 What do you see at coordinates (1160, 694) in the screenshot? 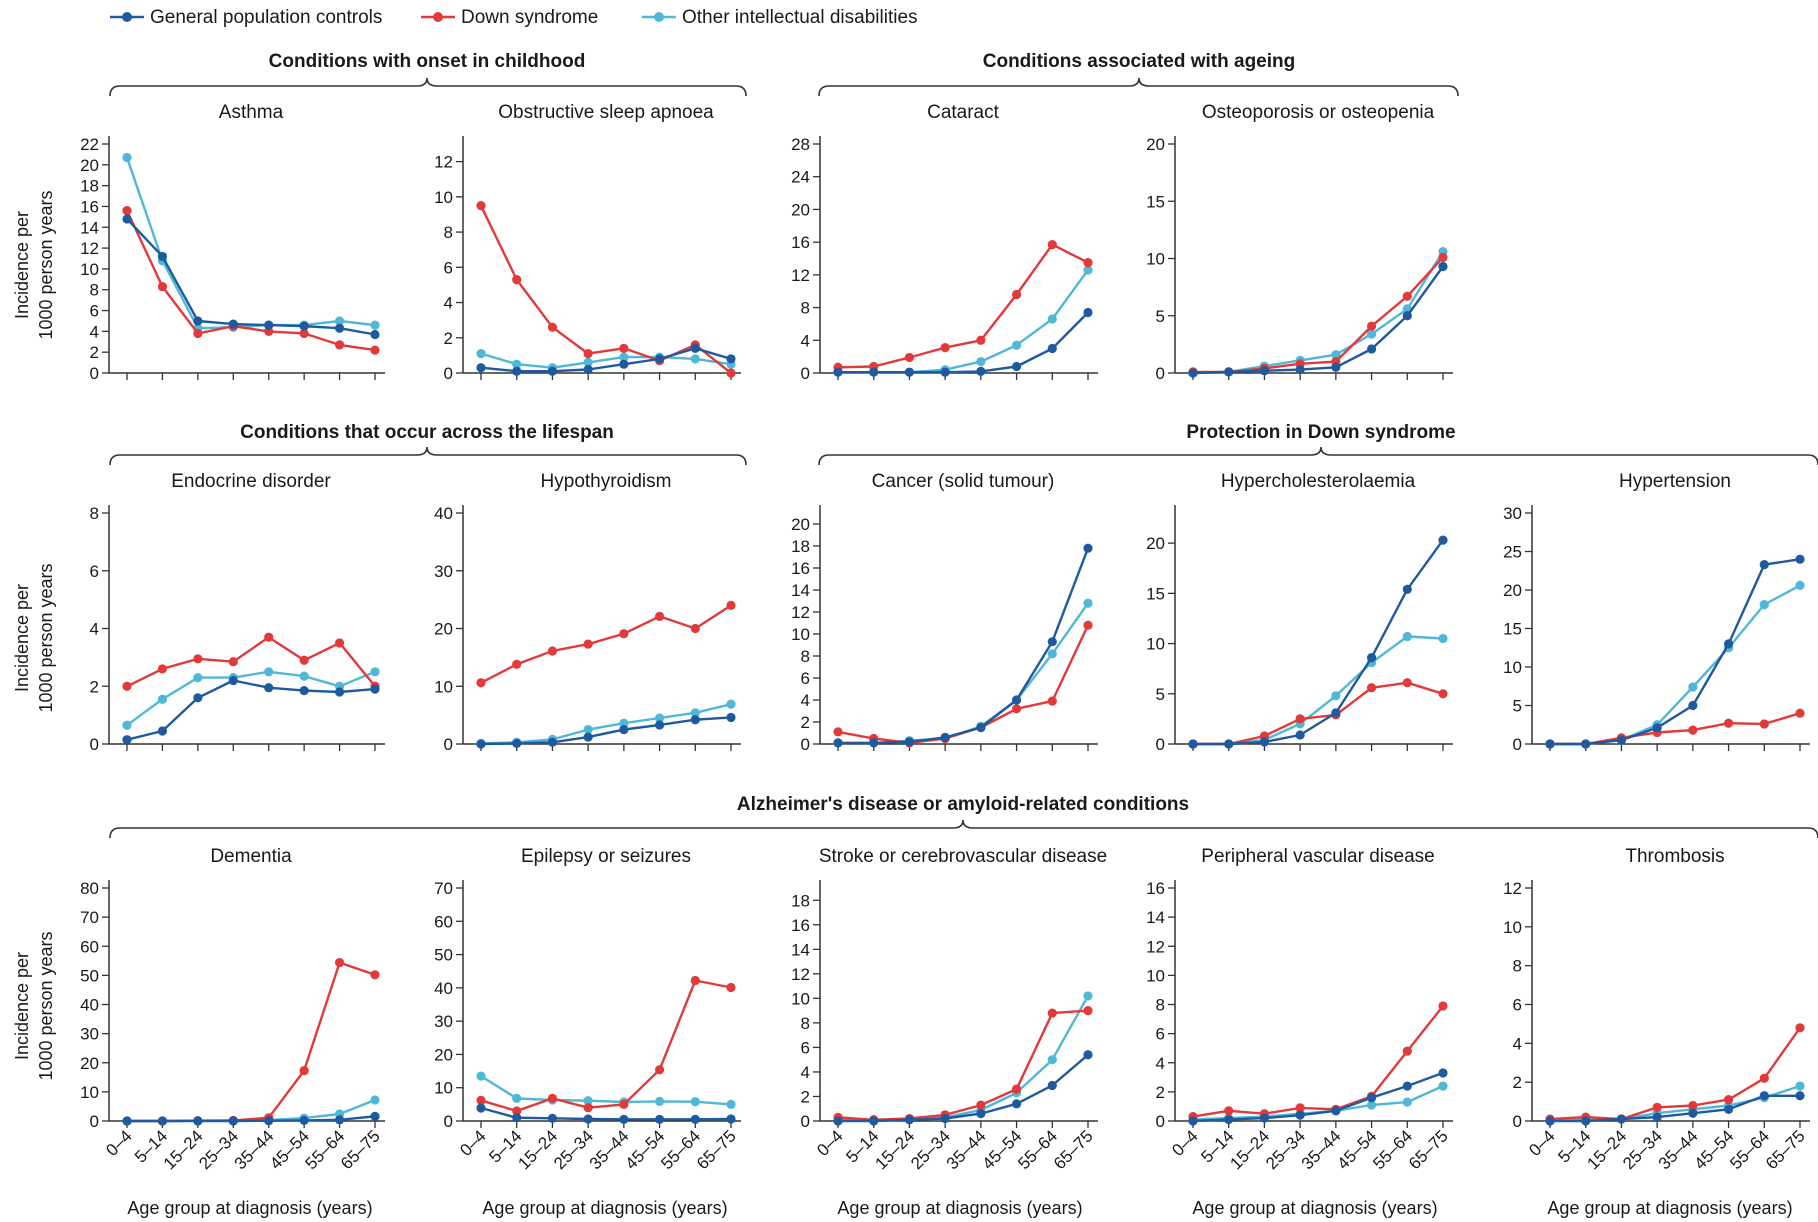
I see `y-tick-label: 5` at bounding box center [1160, 694].